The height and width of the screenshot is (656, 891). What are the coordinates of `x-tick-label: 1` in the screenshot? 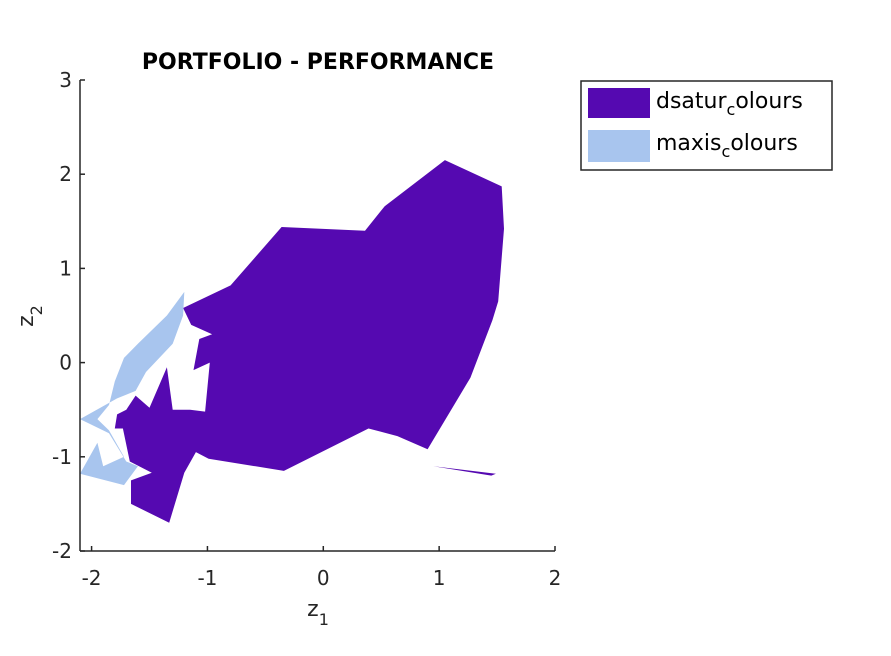 It's located at (439, 578).